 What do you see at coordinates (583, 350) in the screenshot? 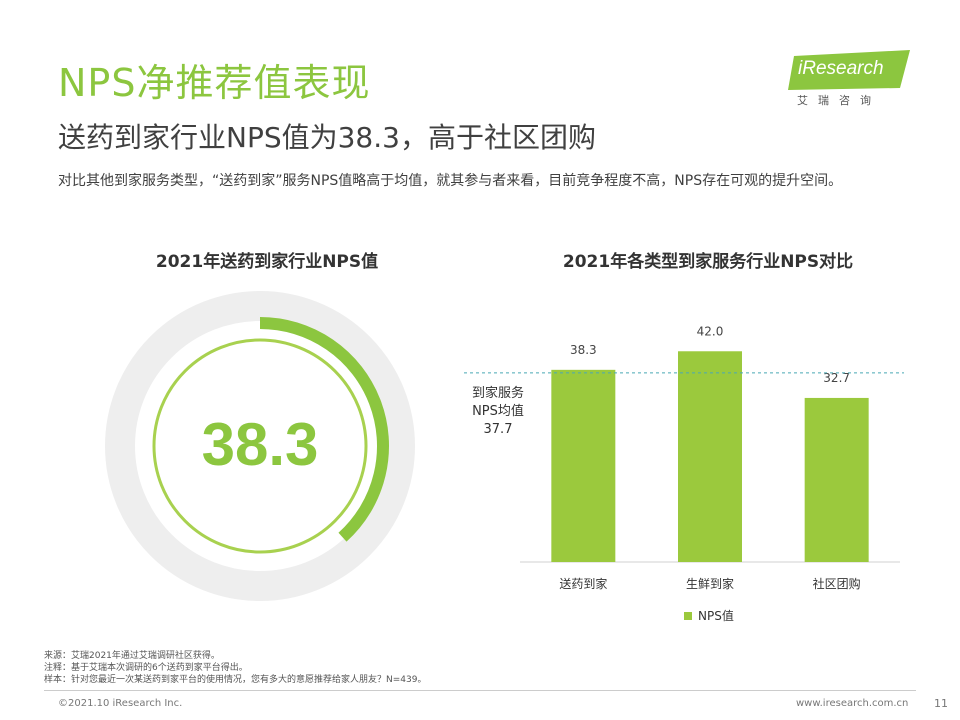
I see `bar-value-label: 38.3` at bounding box center [583, 350].